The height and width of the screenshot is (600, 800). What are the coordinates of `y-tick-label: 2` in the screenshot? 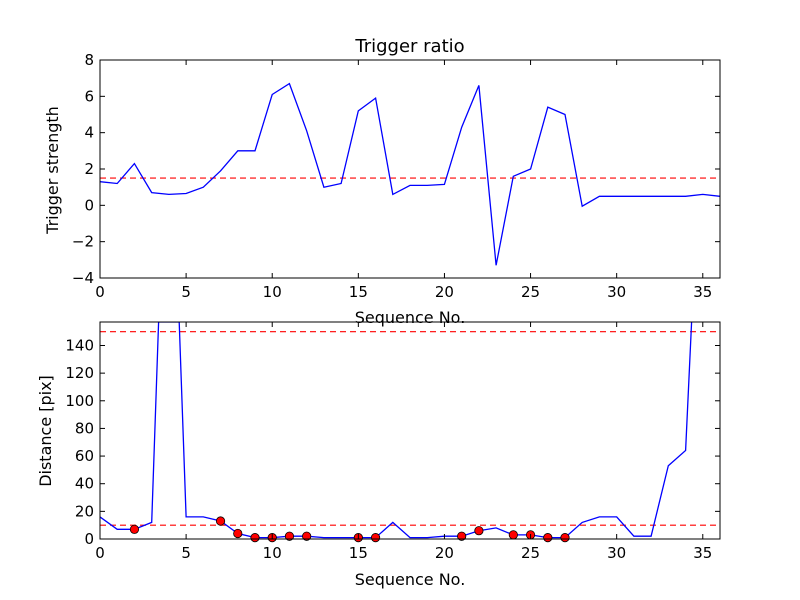 It's located at (89, 169).